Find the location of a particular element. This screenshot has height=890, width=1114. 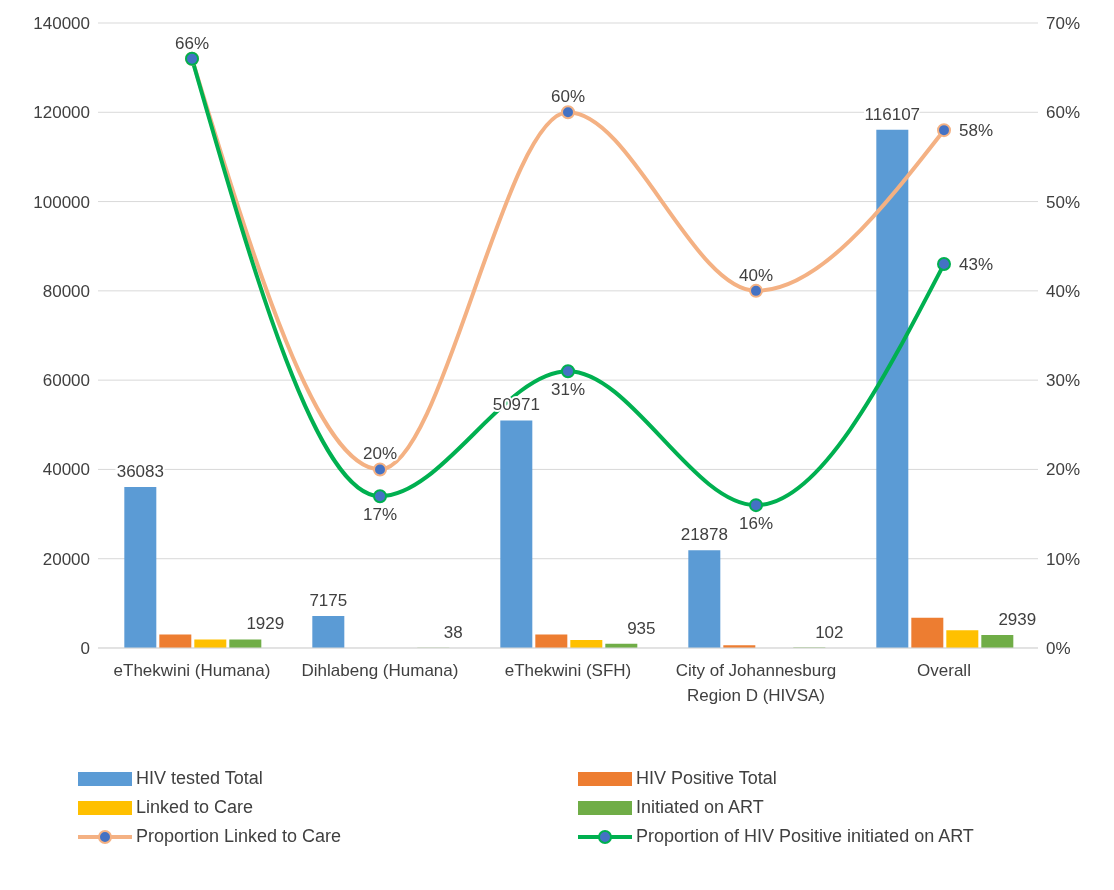

data-label: 7175 is located at coordinates (328, 600).